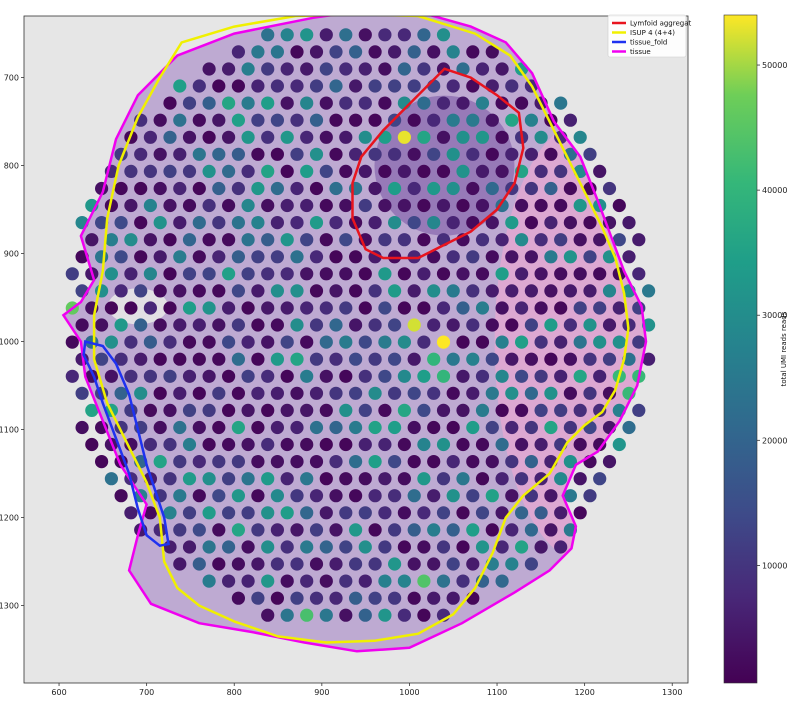  Describe the element at coordinates (784, 348) in the screenshot. I see `colorbar-label: total UMI reads reads` at that location.